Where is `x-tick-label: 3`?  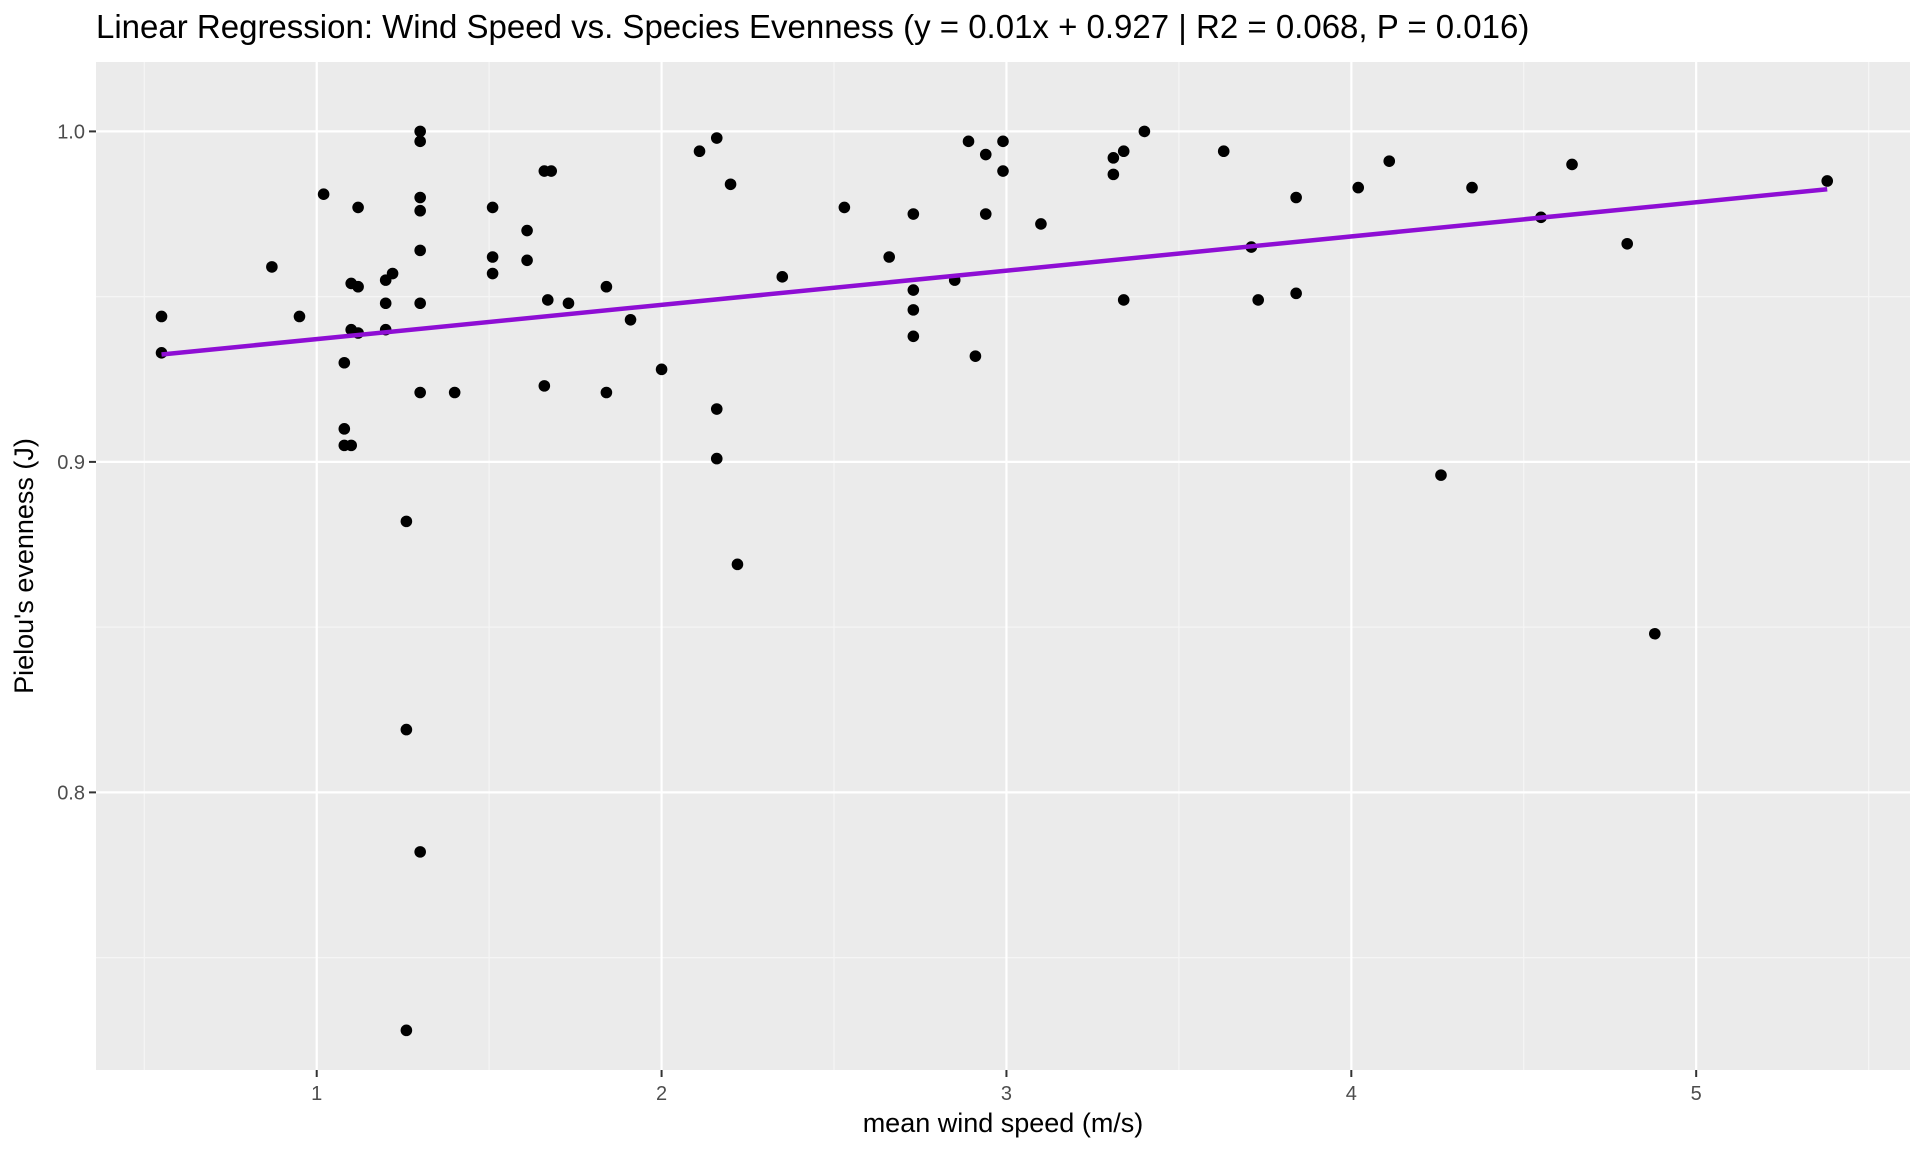 x-tick-label: 3 is located at coordinates (1006, 1094).